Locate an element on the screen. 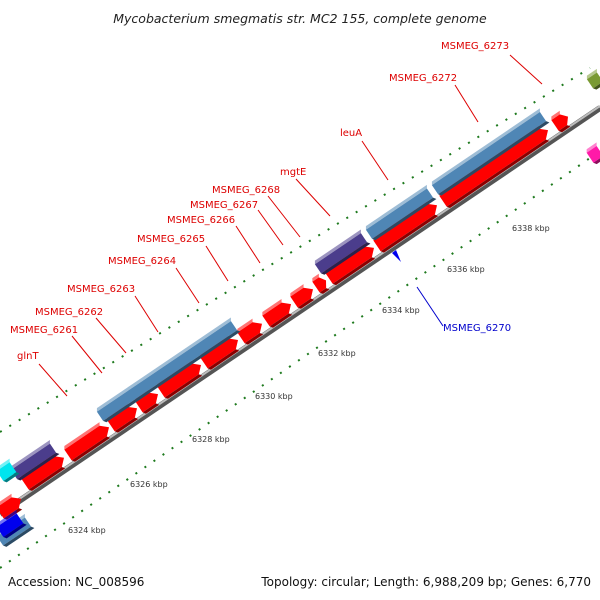 The width and height of the screenshot is (600, 600). gene-label-msmeg-6268: MSMEG_6268 is located at coordinates (246, 190).